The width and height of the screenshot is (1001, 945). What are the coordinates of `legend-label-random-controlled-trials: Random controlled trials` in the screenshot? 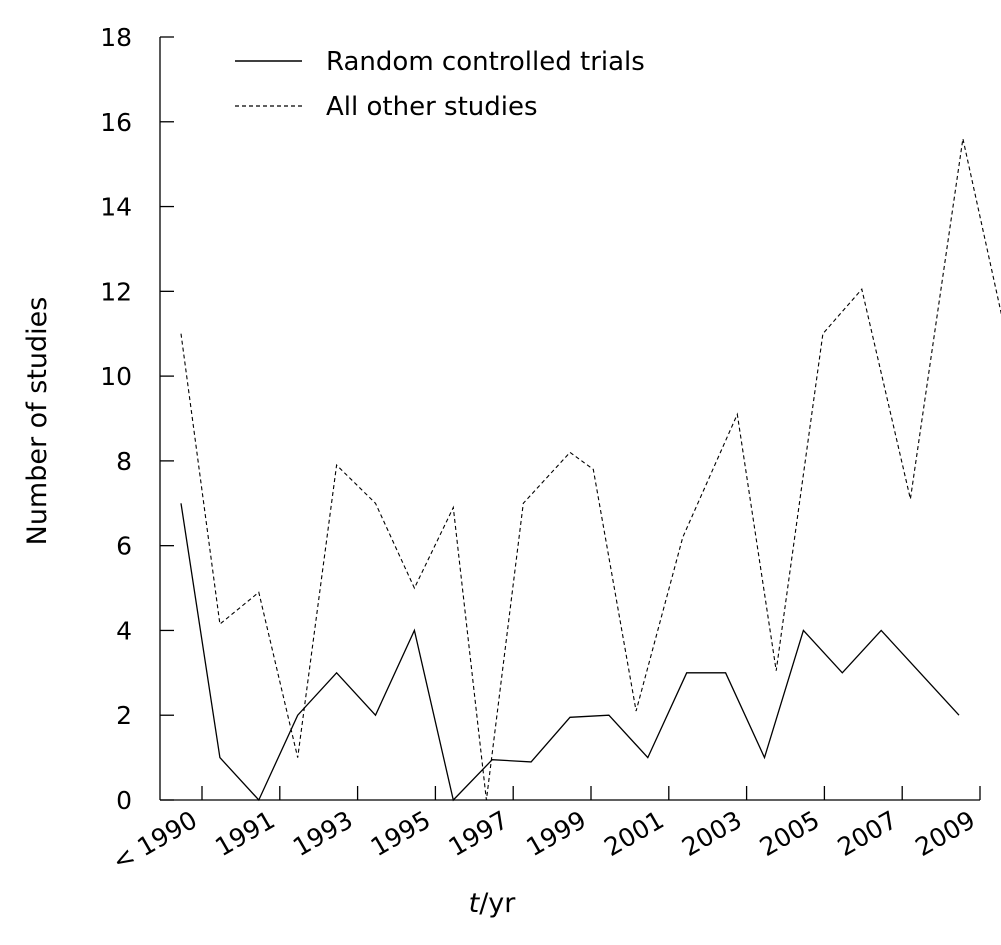 It's located at (485, 62).